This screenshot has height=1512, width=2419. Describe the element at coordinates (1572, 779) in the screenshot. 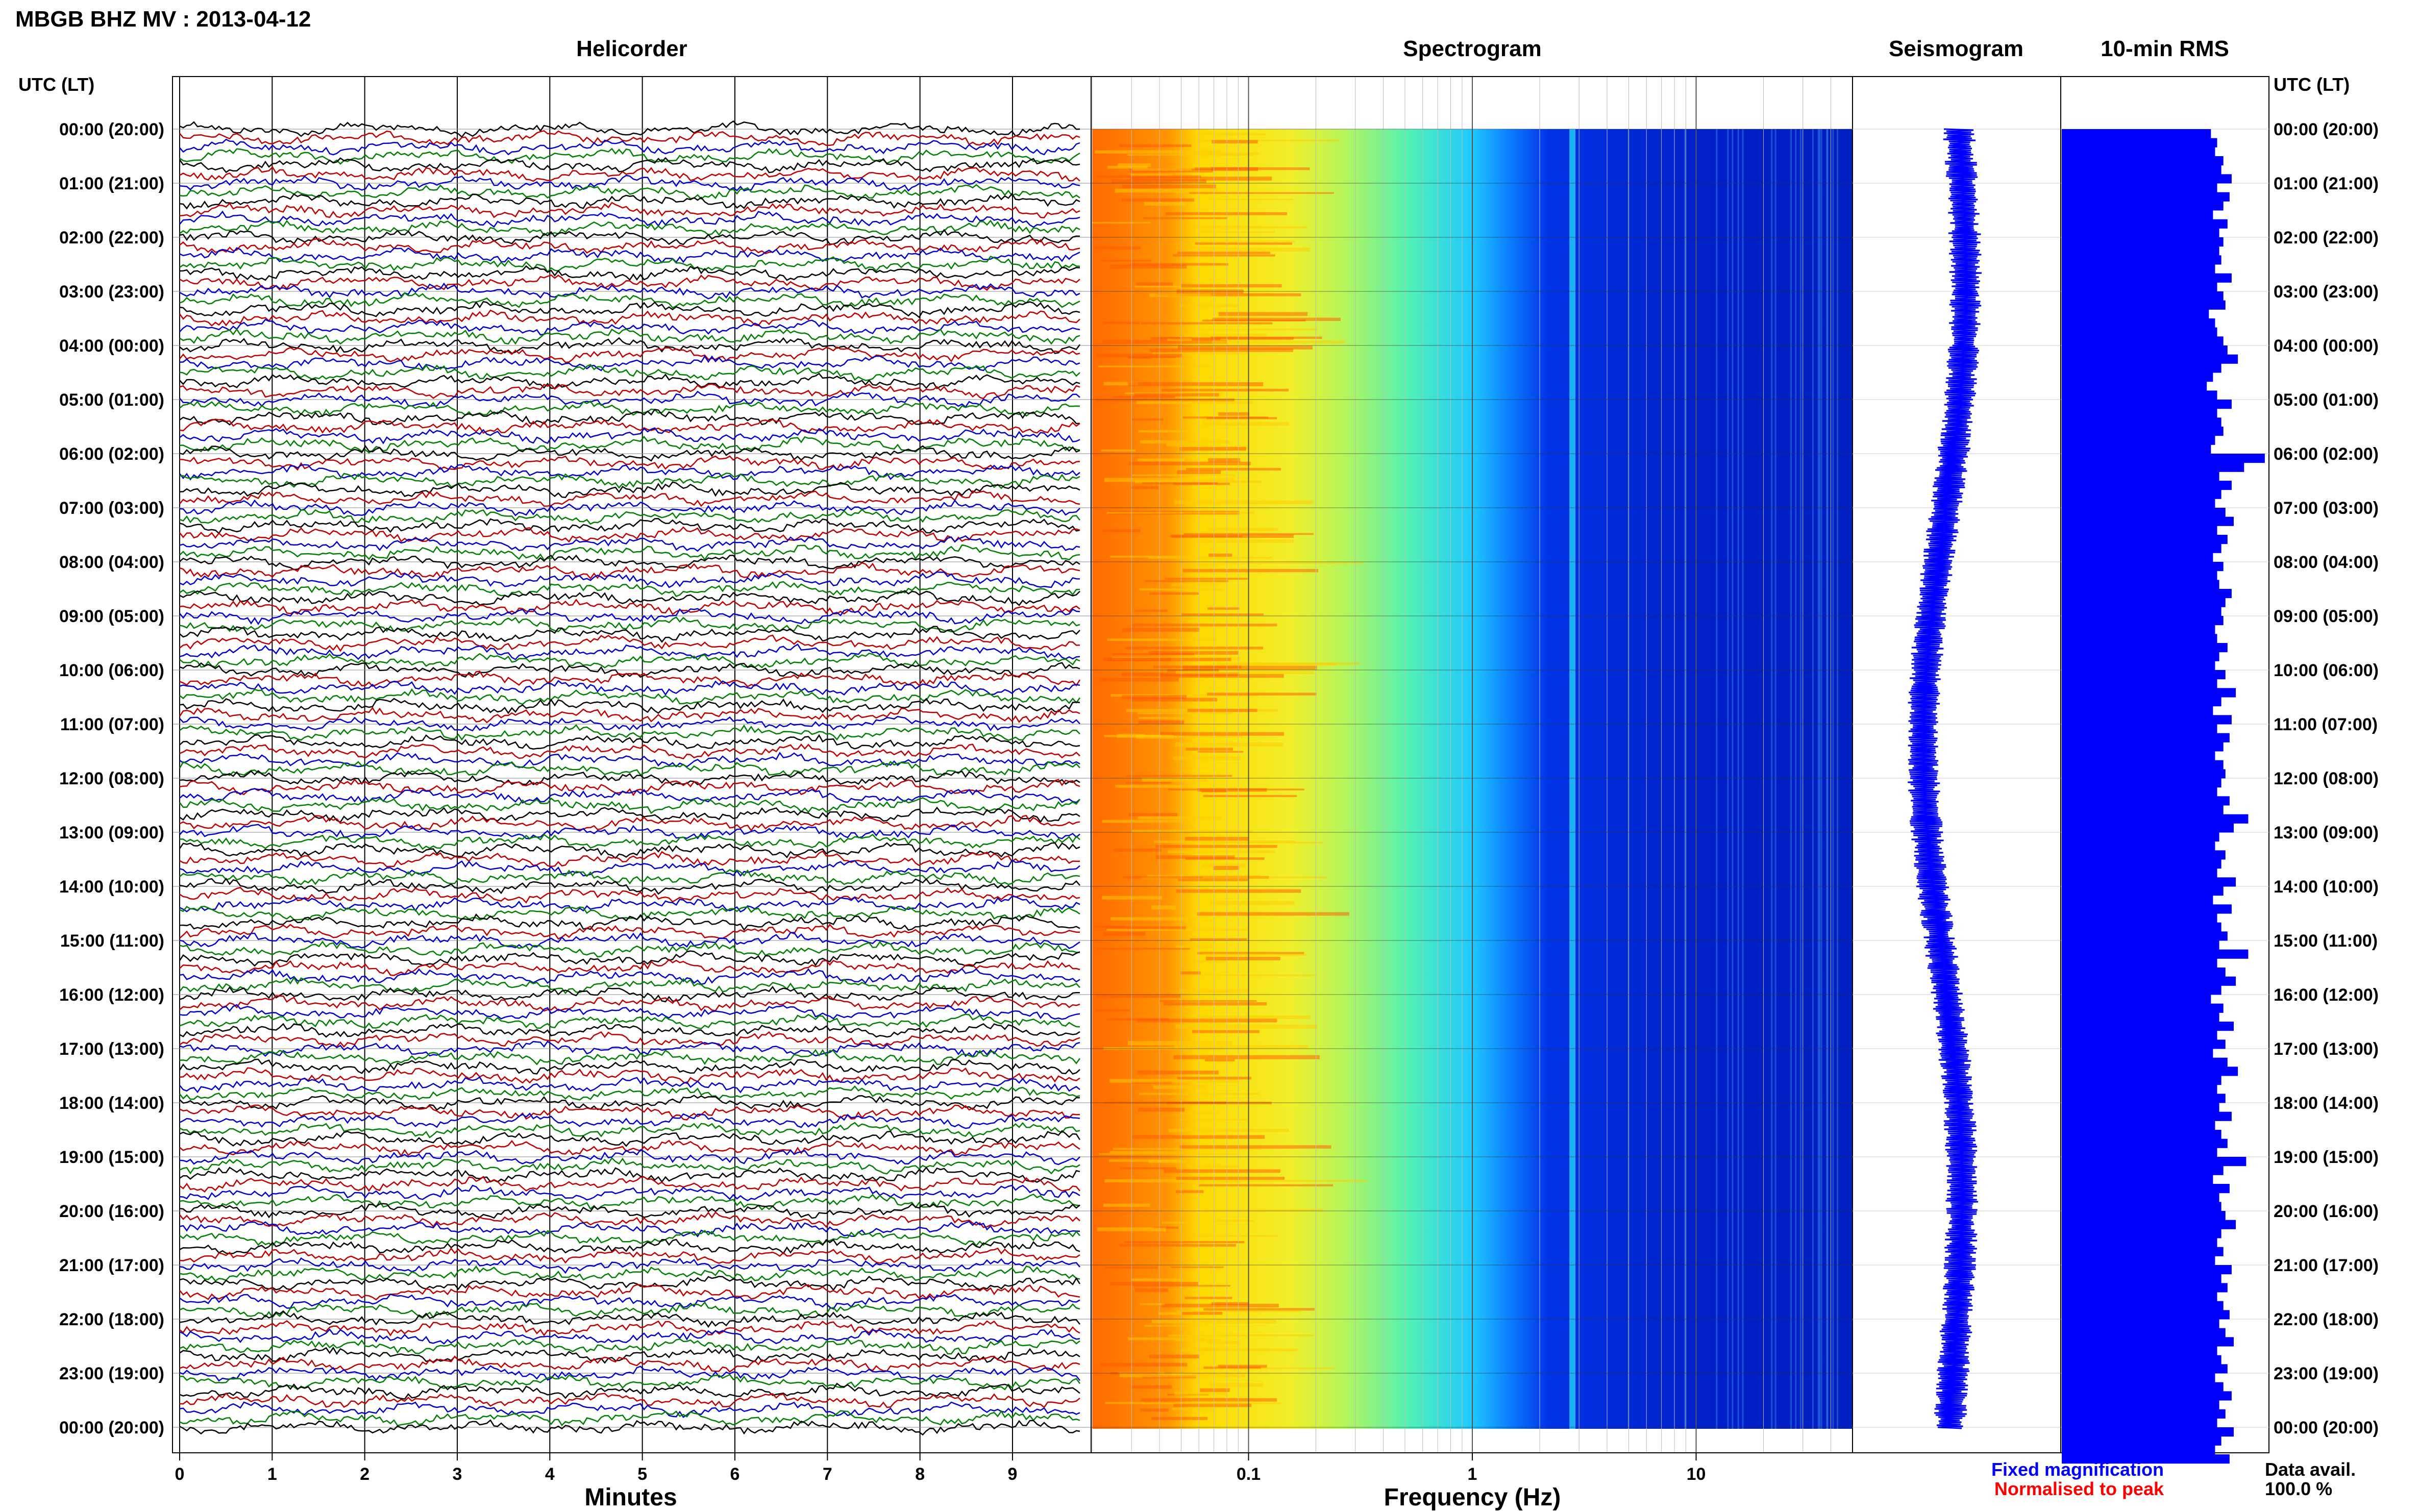

I see `spectrogram-tonal-line` at that location.